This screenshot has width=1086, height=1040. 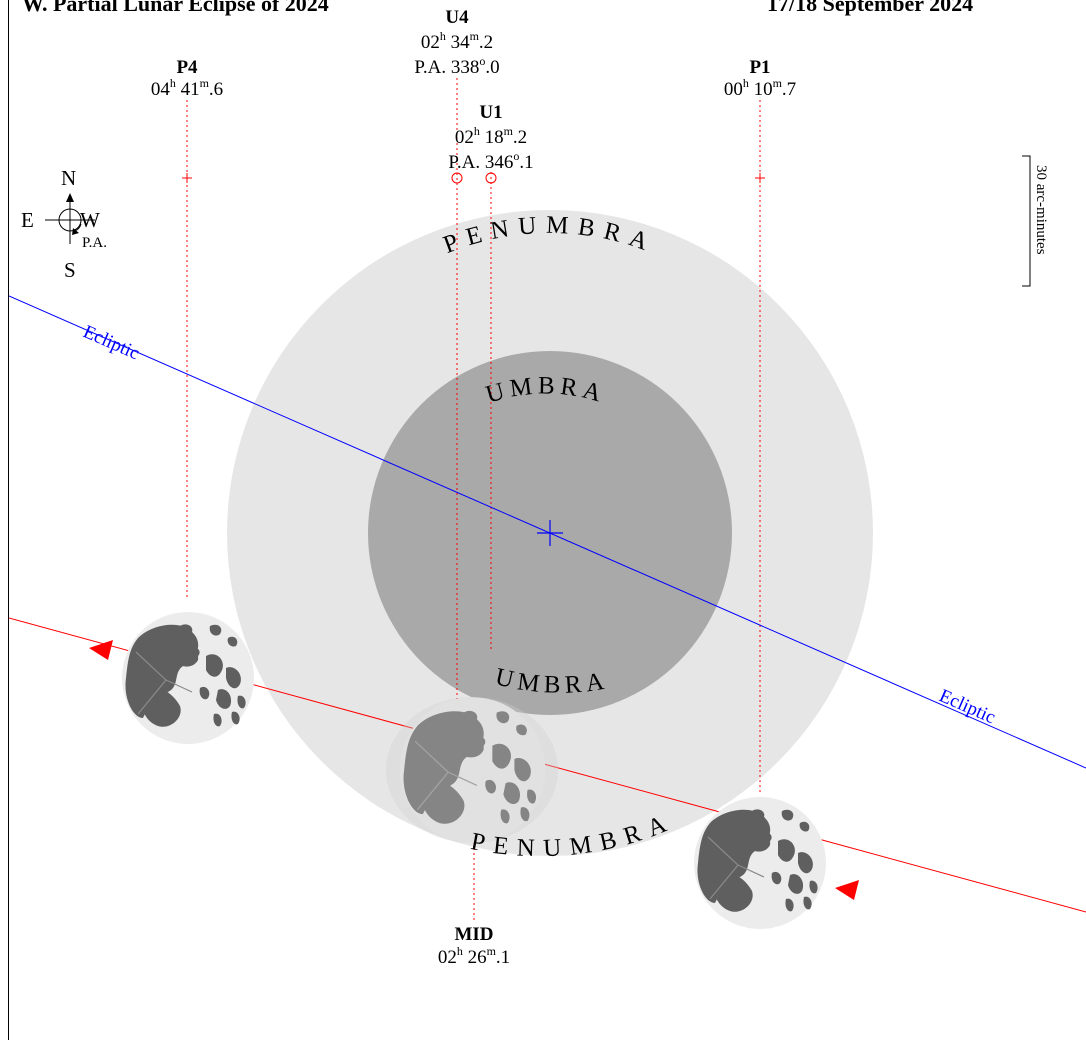 What do you see at coordinates (760, 88) in the screenshot?
I see `svg-text: 00h 10m.7` at bounding box center [760, 88].